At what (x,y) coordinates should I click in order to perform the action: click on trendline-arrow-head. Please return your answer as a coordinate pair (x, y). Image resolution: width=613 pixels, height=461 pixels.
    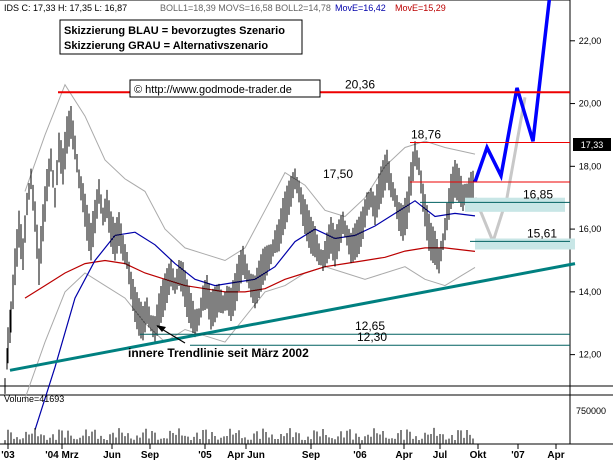
    Looking at the image, I should click on (161, 328).